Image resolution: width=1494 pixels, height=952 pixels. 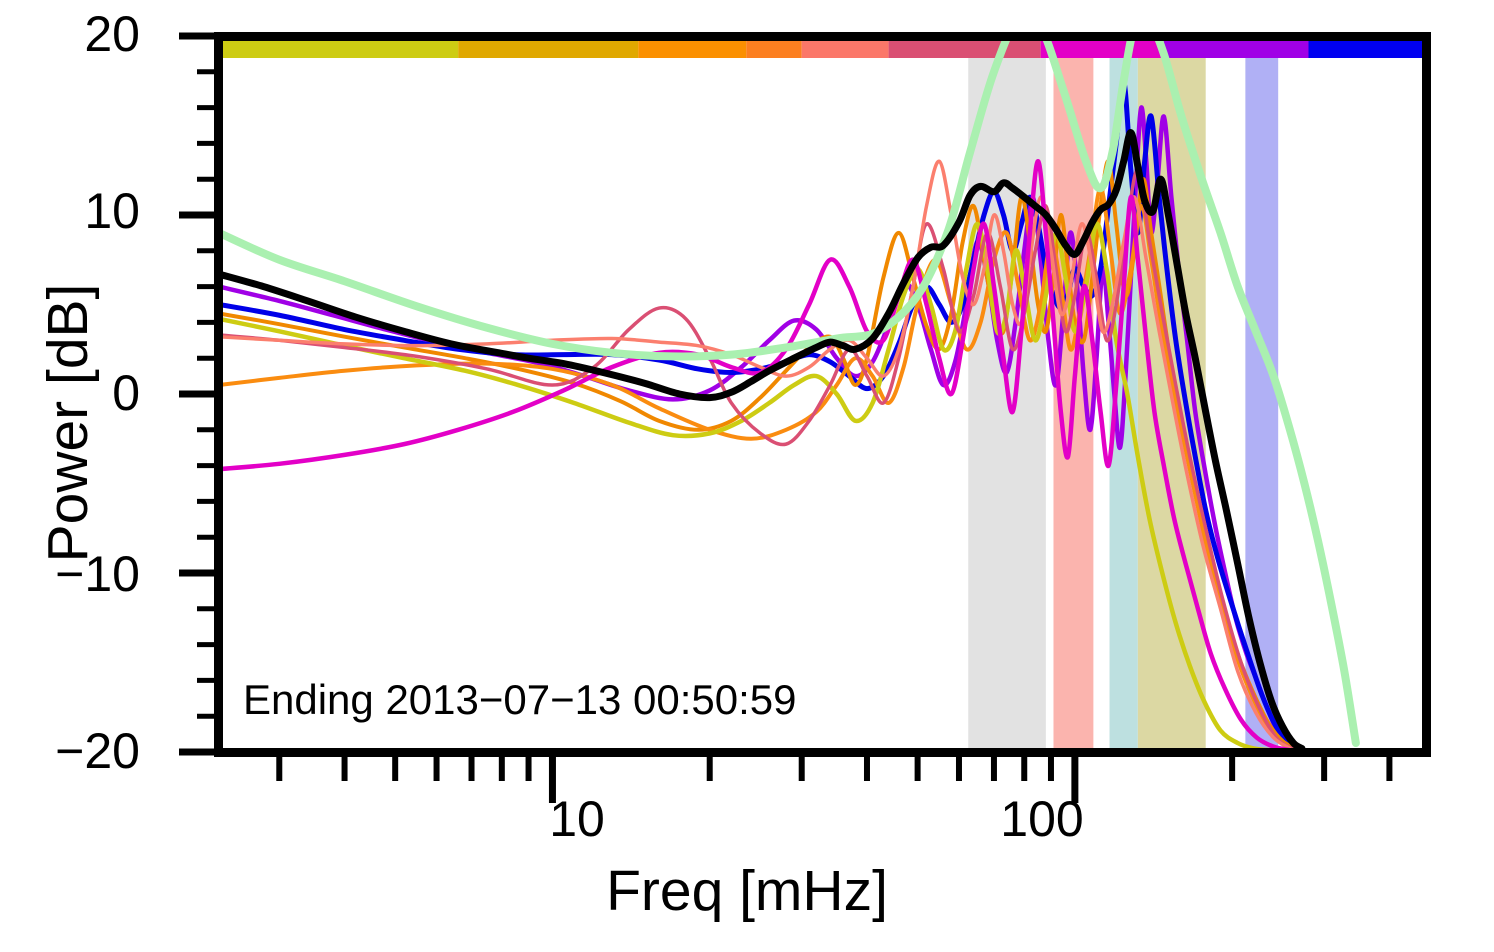 What do you see at coordinates (747, 891) in the screenshot?
I see `x-axis-label: Freq [mHz]` at bounding box center [747, 891].